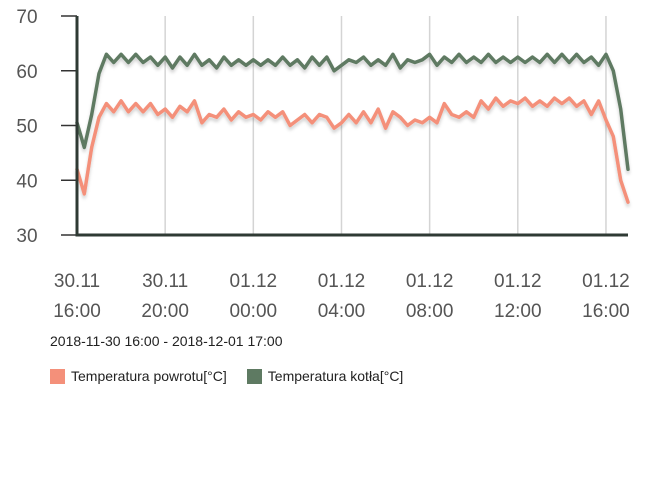 This screenshot has width=654, height=478. What do you see at coordinates (26, 17) in the screenshot?
I see `y-tick-label: 70` at bounding box center [26, 17].